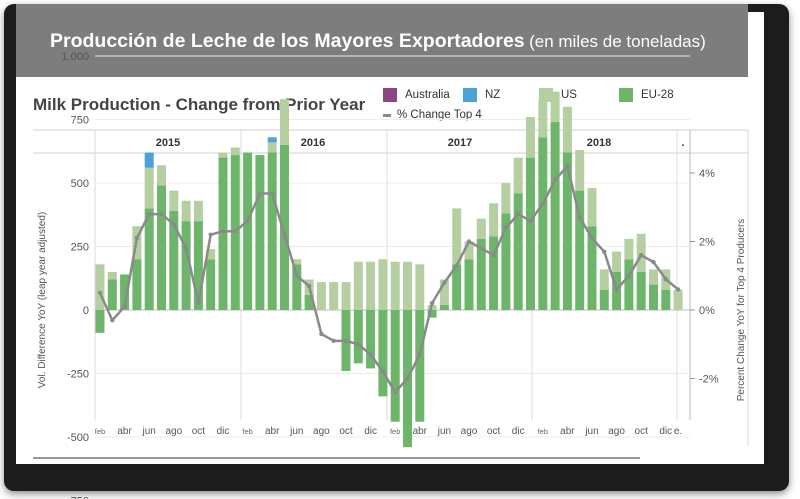 The height and width of the screenshot is (499, 800). Describe the element at coordinates (707, 243) in the screenshot. I see `y2-tick-label: 2%` at that location.